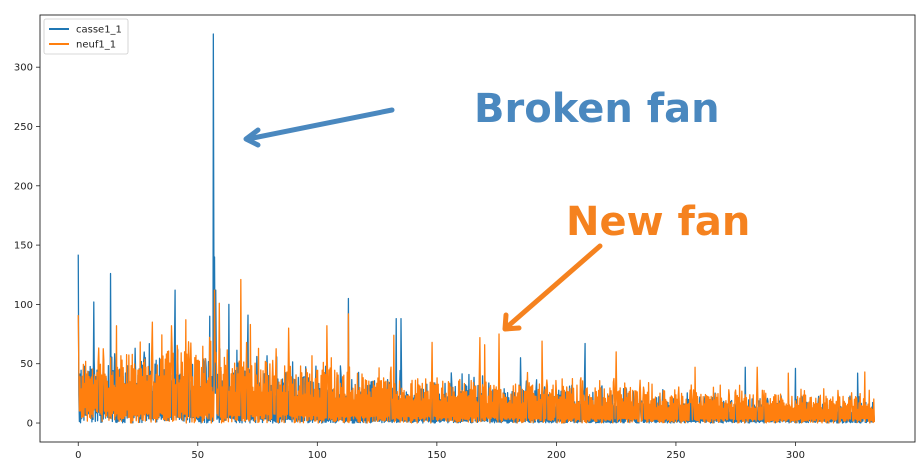 The image size is (922, 468). I want to click on y-axis: 0 50 100 150 200 250 300, so click(27, 246).